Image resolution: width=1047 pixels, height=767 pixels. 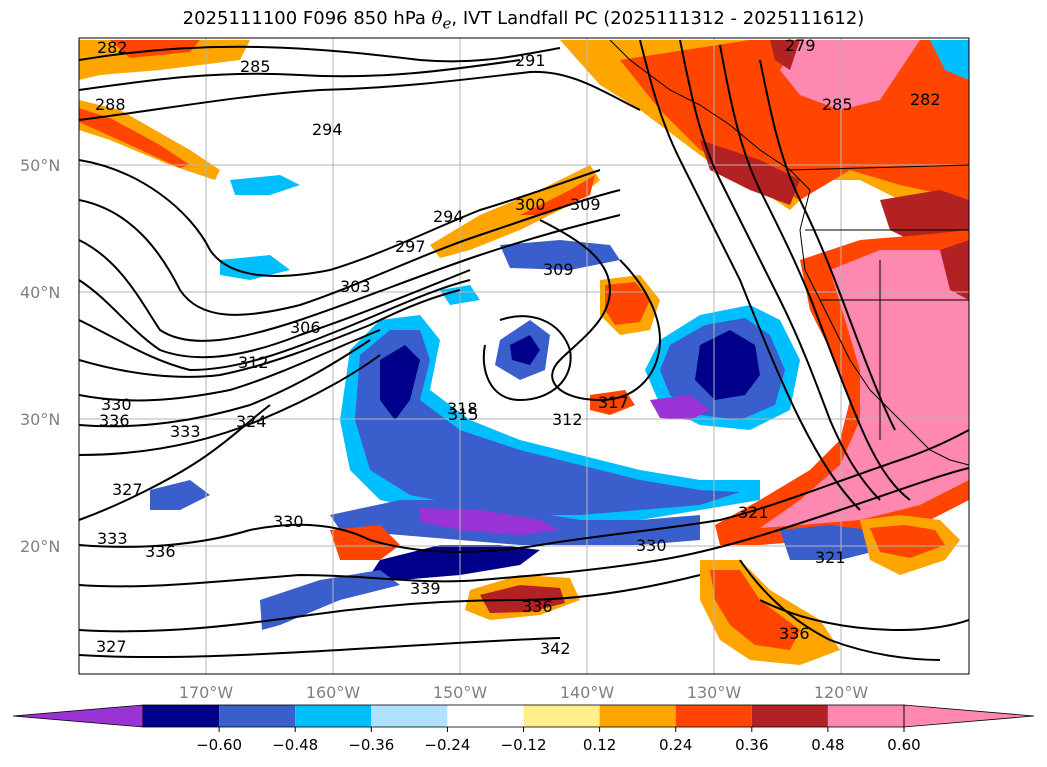 What do you see at coordinates (40, 165) in the screenshot?
I see `lat-label: 50°N` at bounding box center [40, 165].